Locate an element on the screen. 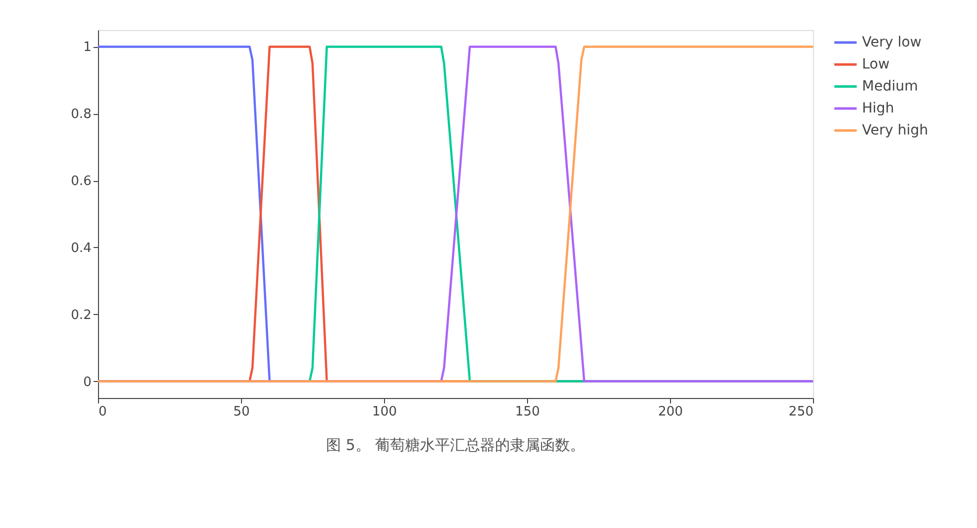 The image size is (977, 528). y-tick-label: 0.4 is located at coordinates (81, 248).